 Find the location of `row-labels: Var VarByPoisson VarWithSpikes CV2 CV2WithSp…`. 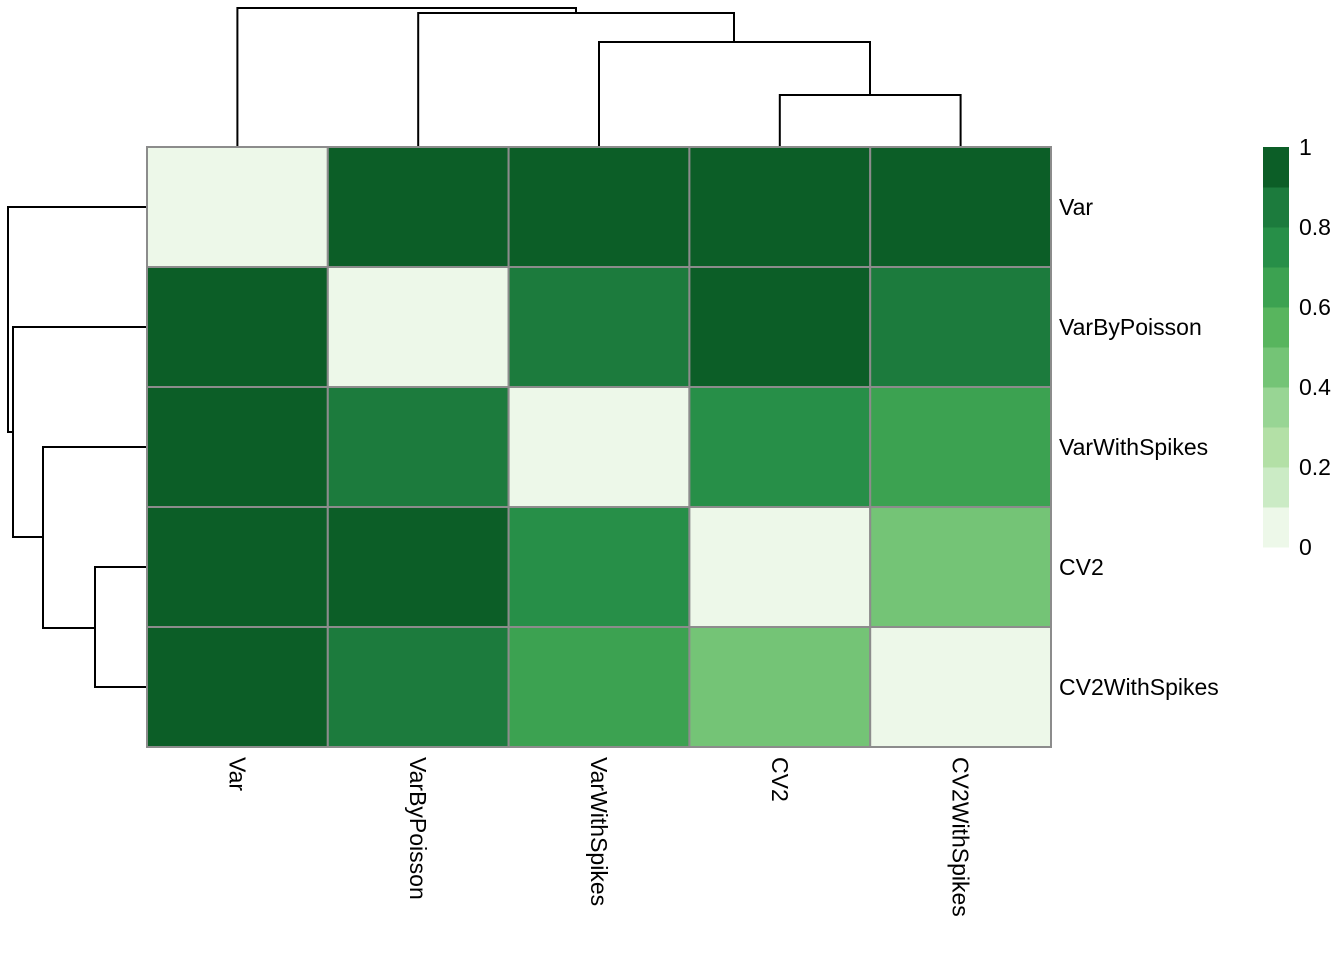

row-labels: Var VarByPoisson VarWithSpikes CV2 CV2WithSp… is located at coordinates (1139, 447).